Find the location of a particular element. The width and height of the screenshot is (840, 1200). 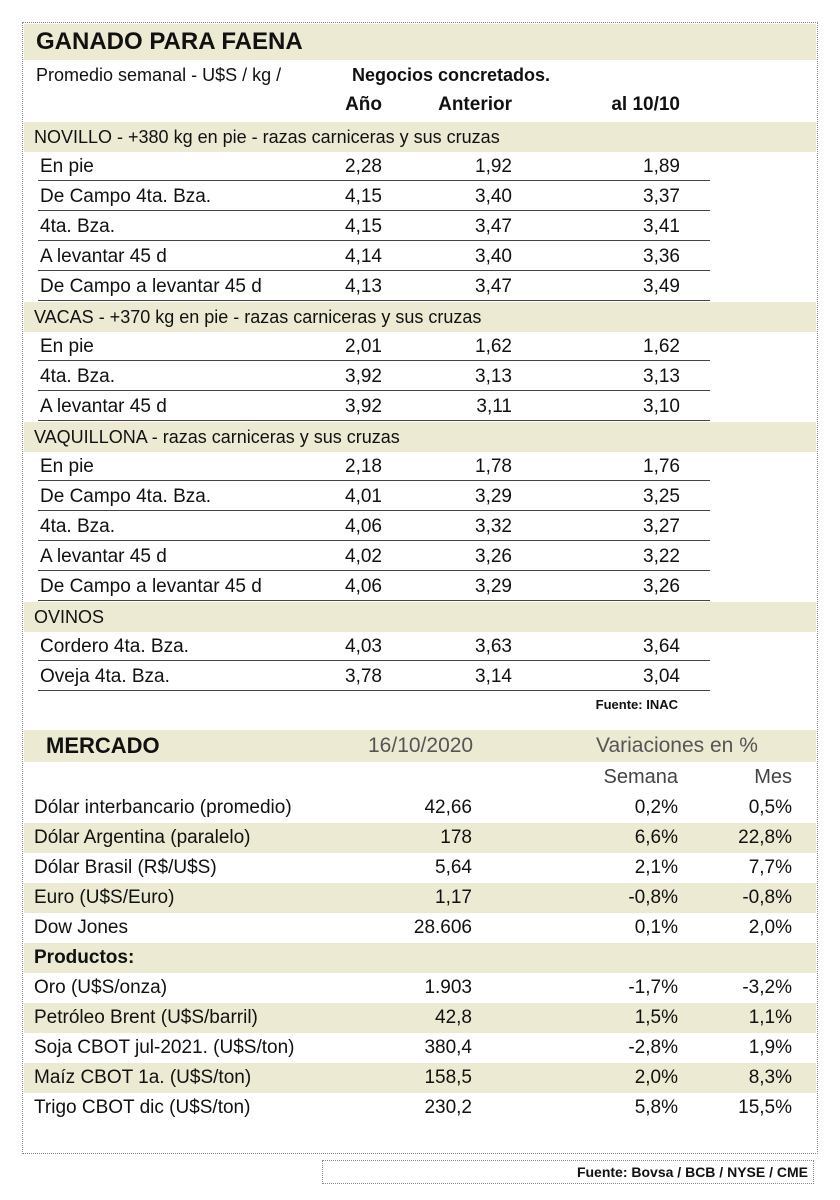

cell: 1,62 is located at coordinates (661, 346).